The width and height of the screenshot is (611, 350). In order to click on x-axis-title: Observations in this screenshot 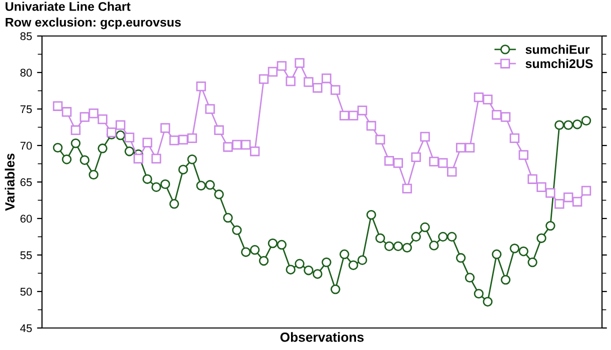, I will do `click(322, 337)`.